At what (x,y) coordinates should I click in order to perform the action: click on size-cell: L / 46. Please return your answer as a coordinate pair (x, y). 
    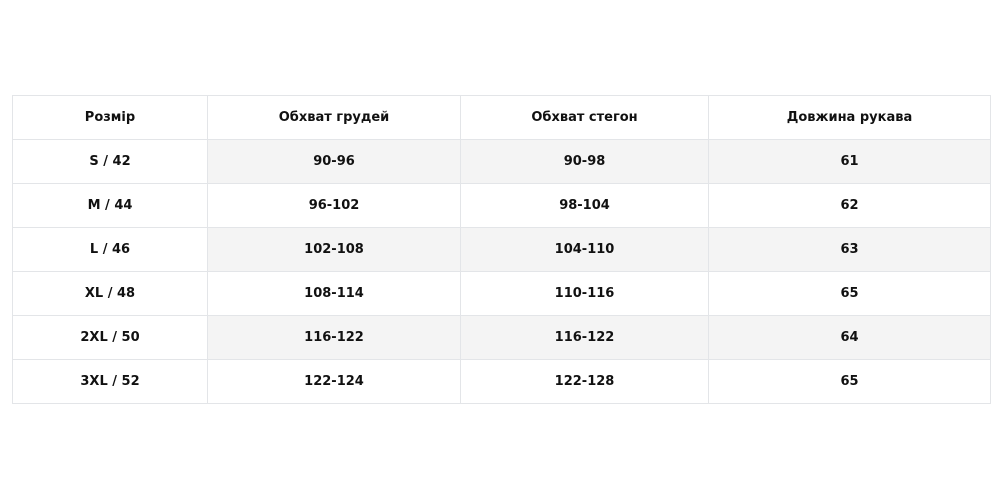
    Looking at the image, I should click on (110, 249).